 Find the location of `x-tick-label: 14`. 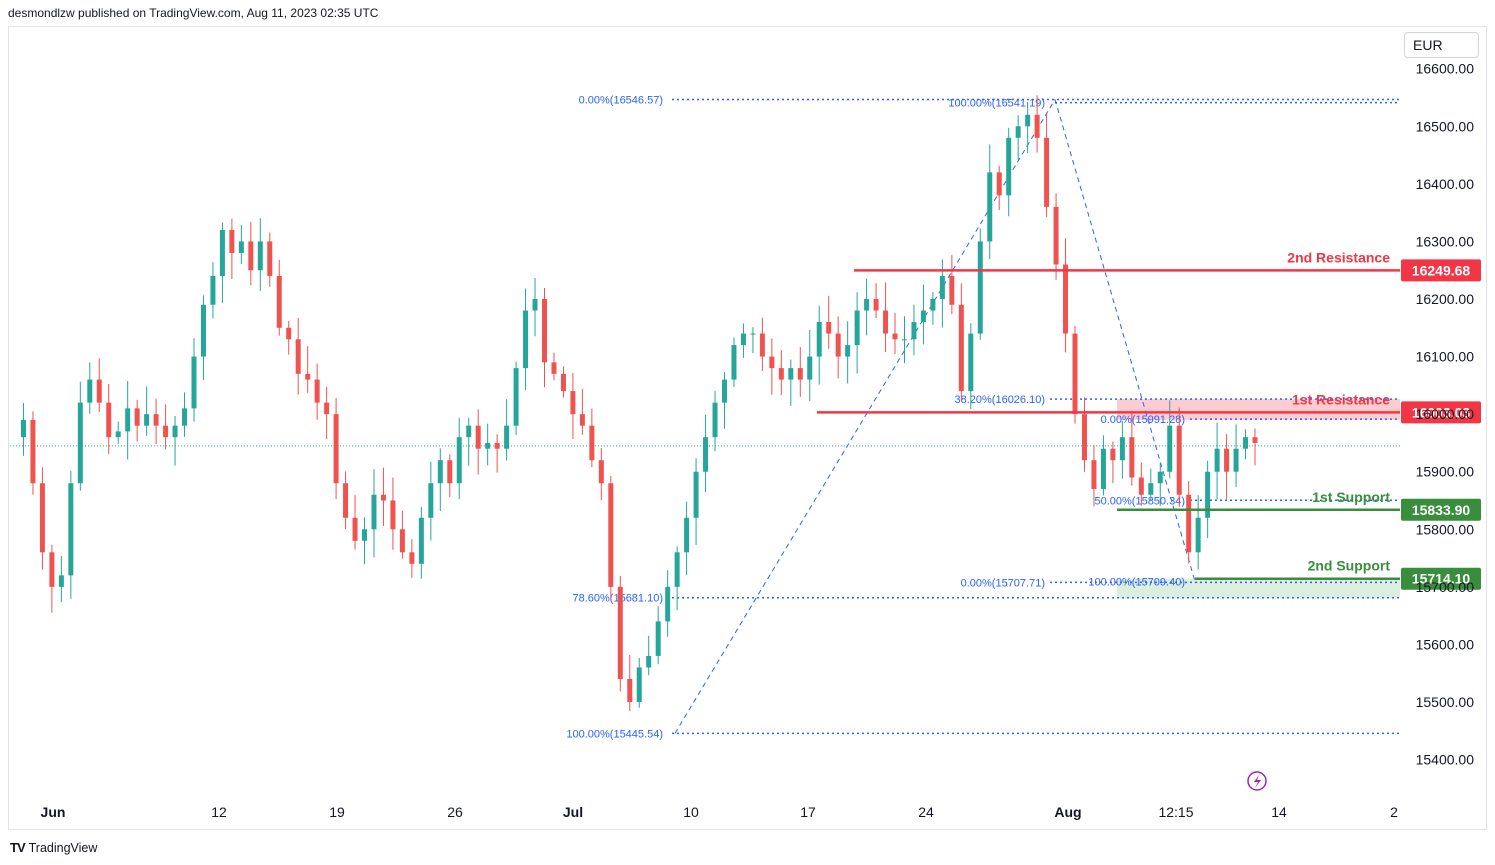

x-tick-label: 14 is located at coordinates (1279, 812).